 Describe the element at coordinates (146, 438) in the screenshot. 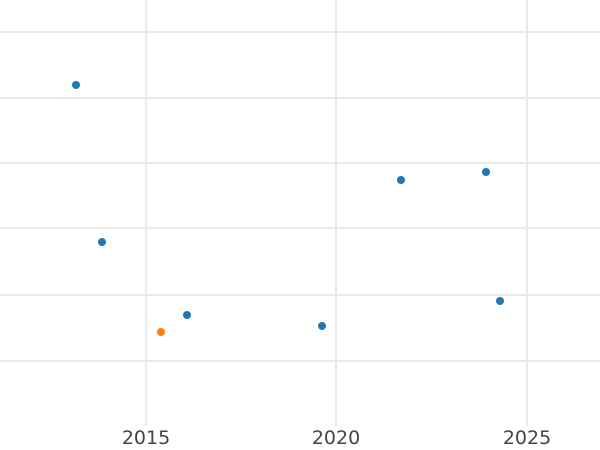

I see `x-tick-label-2015: 2015` at that location.